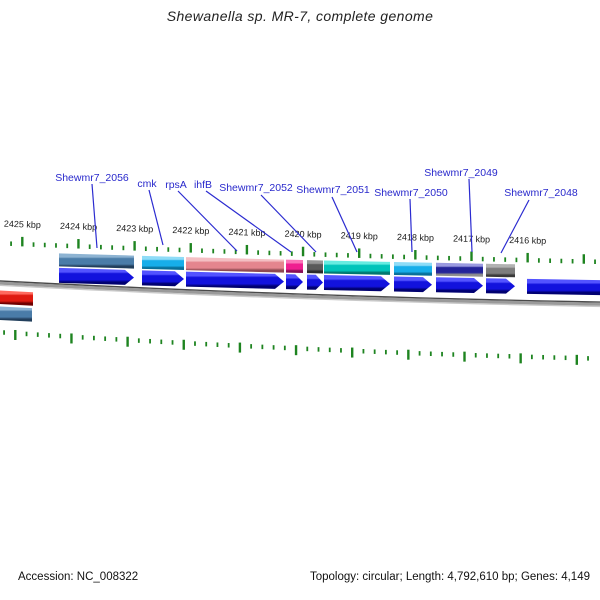 The width and height of the screenshot is (600, 600). I want to click on gene-label-rpsA: rpsA, so click(176, 185).